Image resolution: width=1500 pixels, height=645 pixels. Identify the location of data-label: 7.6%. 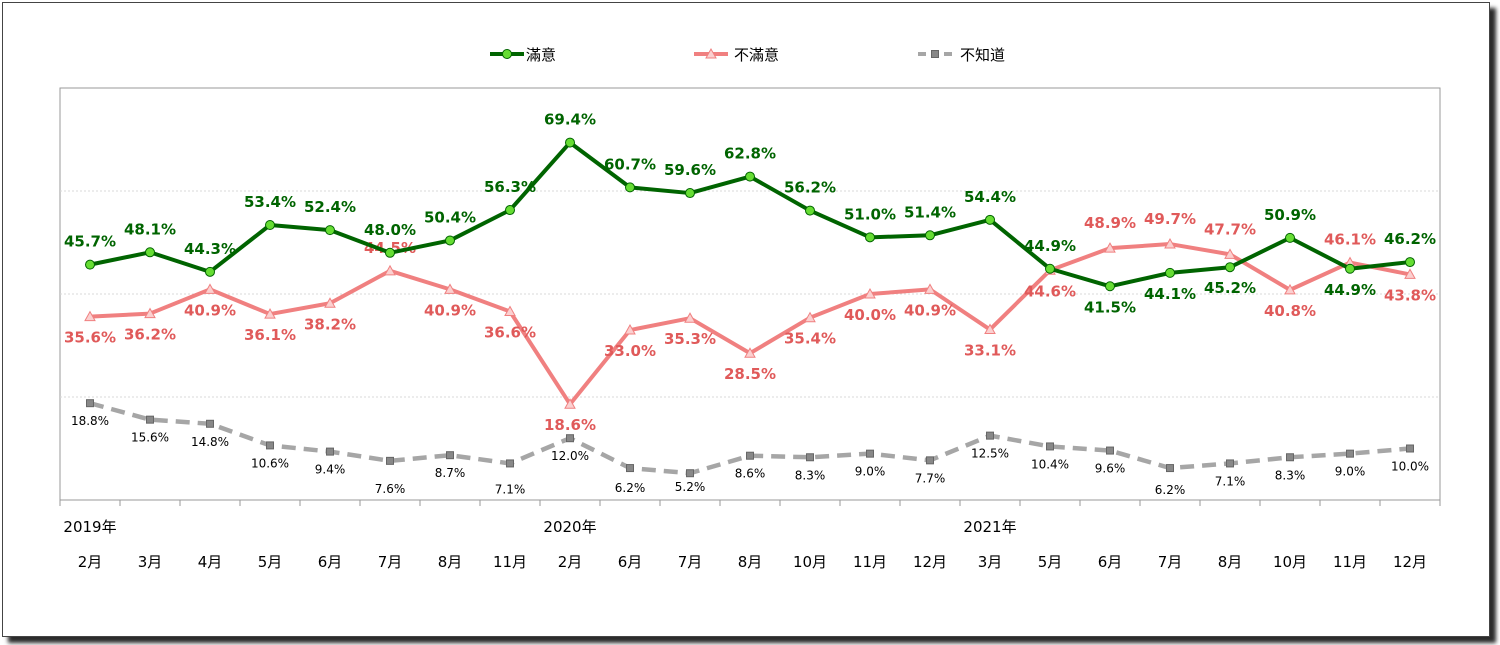
(390, 489).